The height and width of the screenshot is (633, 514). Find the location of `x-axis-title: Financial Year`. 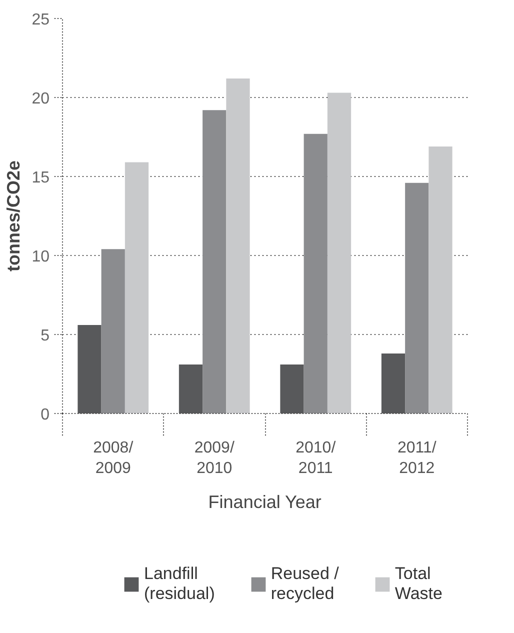

x-axis-title: Financial Year is located at coordinates (265, 502).